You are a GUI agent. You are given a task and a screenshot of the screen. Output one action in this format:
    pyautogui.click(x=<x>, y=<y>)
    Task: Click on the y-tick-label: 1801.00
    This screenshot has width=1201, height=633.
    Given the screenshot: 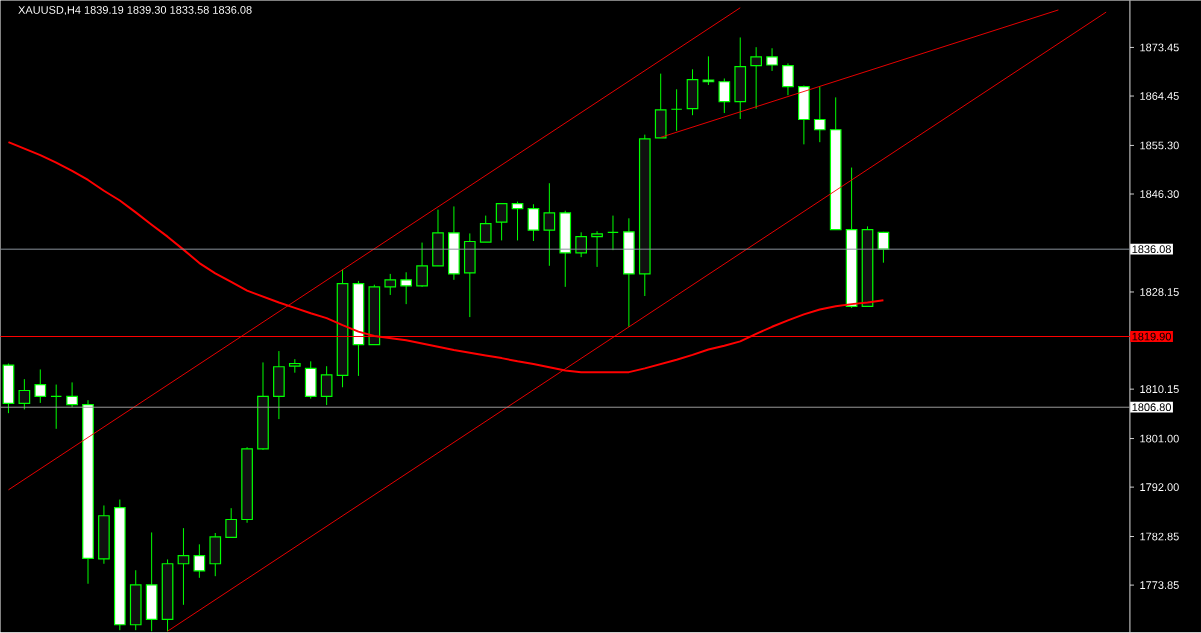 What is the action you would take?
    pyautogui.click(x=1159, y=438)
    